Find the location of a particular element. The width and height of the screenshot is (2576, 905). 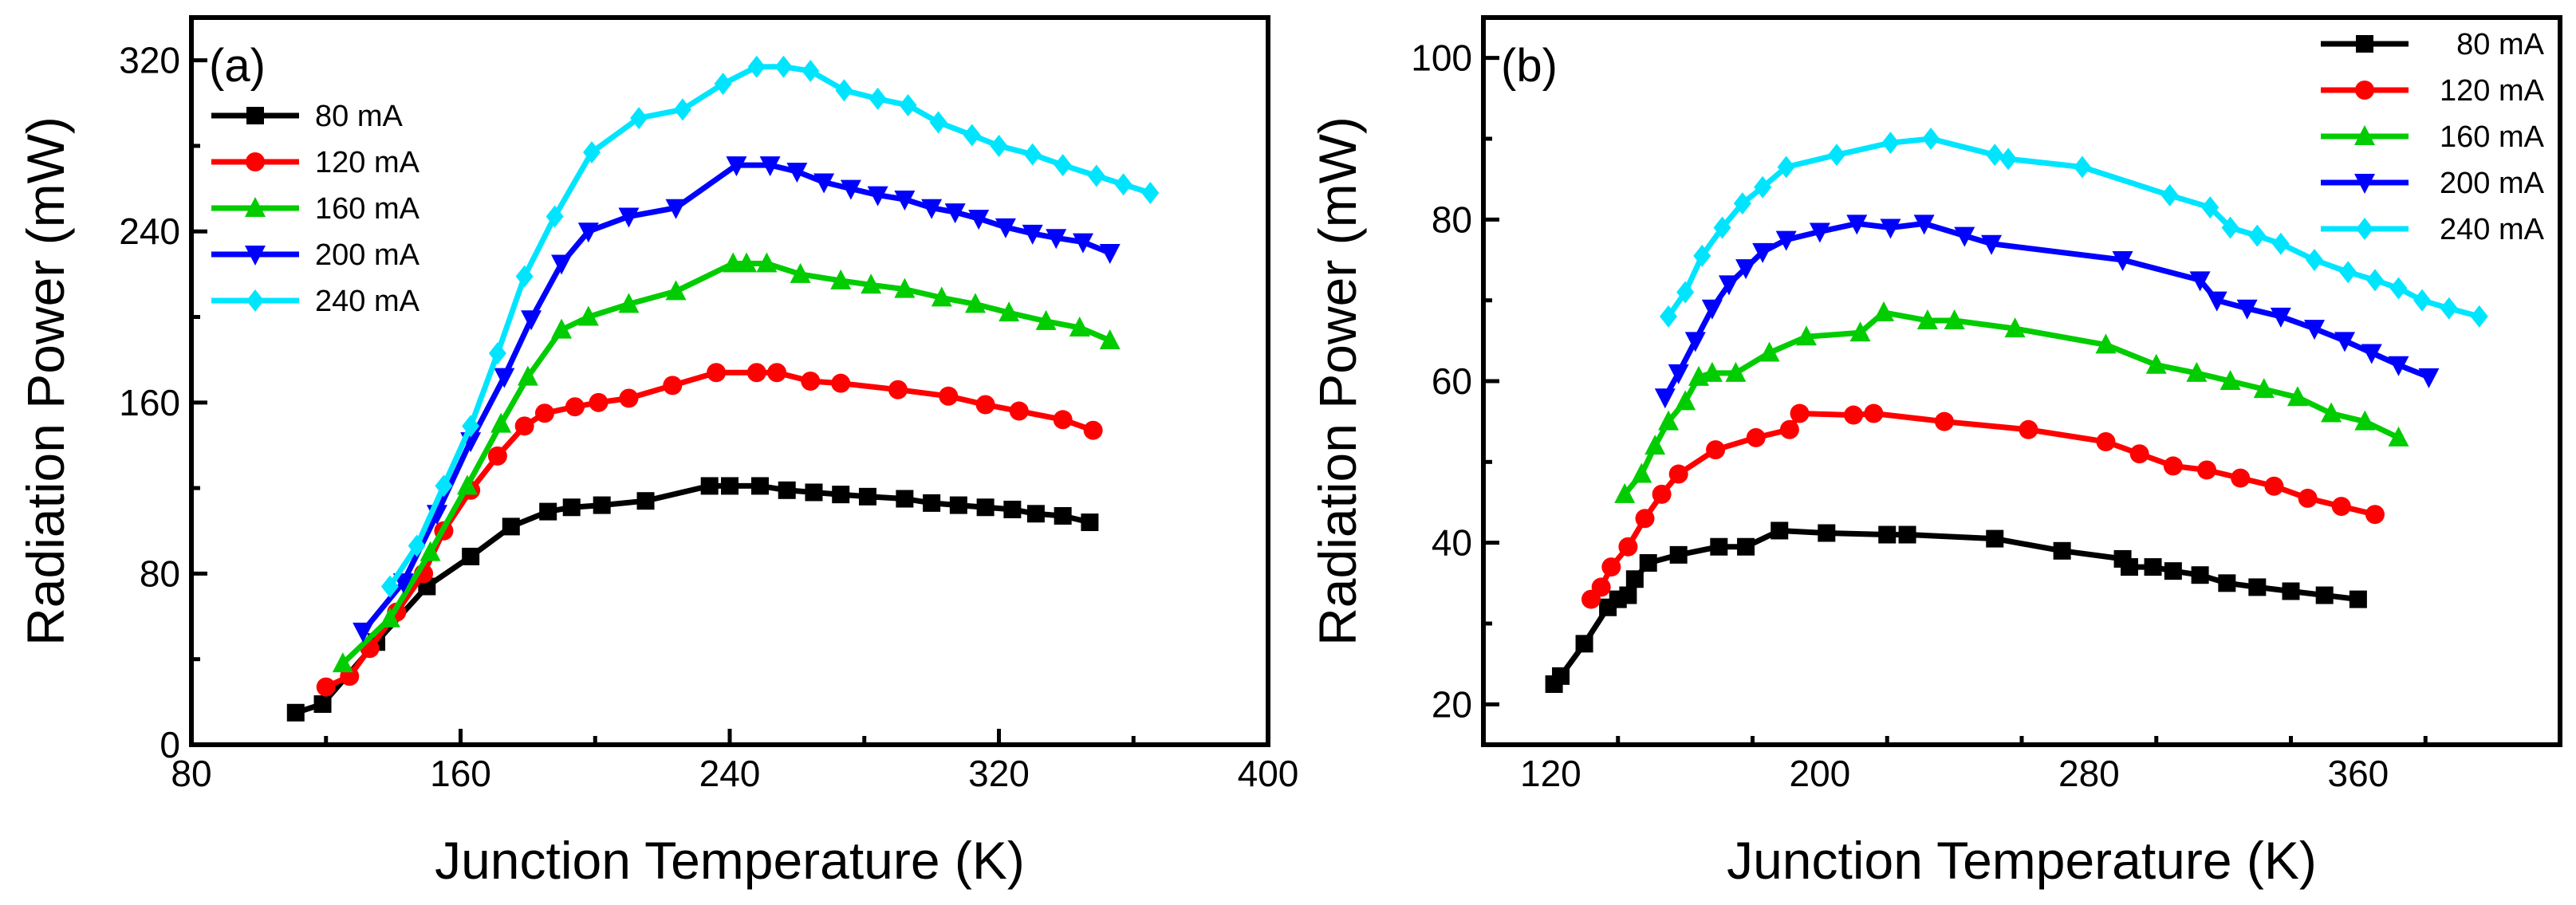

legend-label: 240 mA is located at coordinates (2492, 229).